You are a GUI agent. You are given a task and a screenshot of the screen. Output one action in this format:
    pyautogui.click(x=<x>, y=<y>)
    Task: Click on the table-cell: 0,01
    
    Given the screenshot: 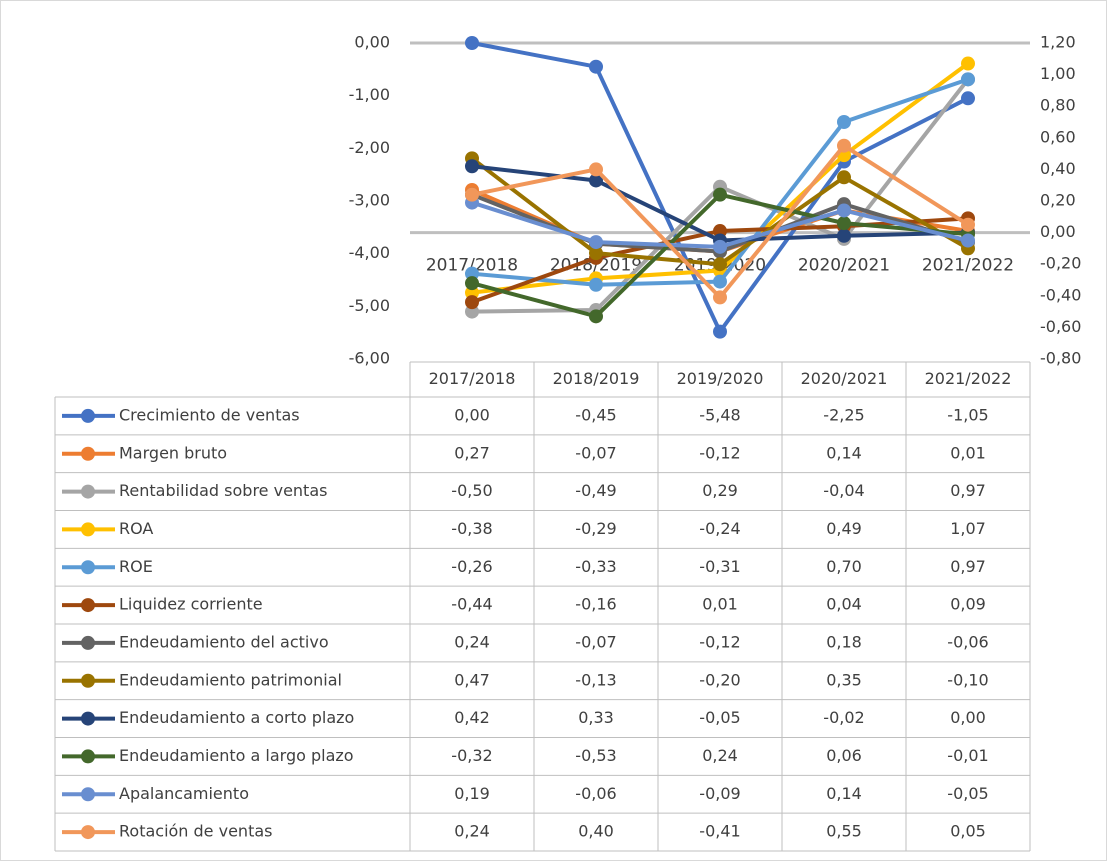 What is the action you would take?
    pyautogui.click(x=720, y=604)
    